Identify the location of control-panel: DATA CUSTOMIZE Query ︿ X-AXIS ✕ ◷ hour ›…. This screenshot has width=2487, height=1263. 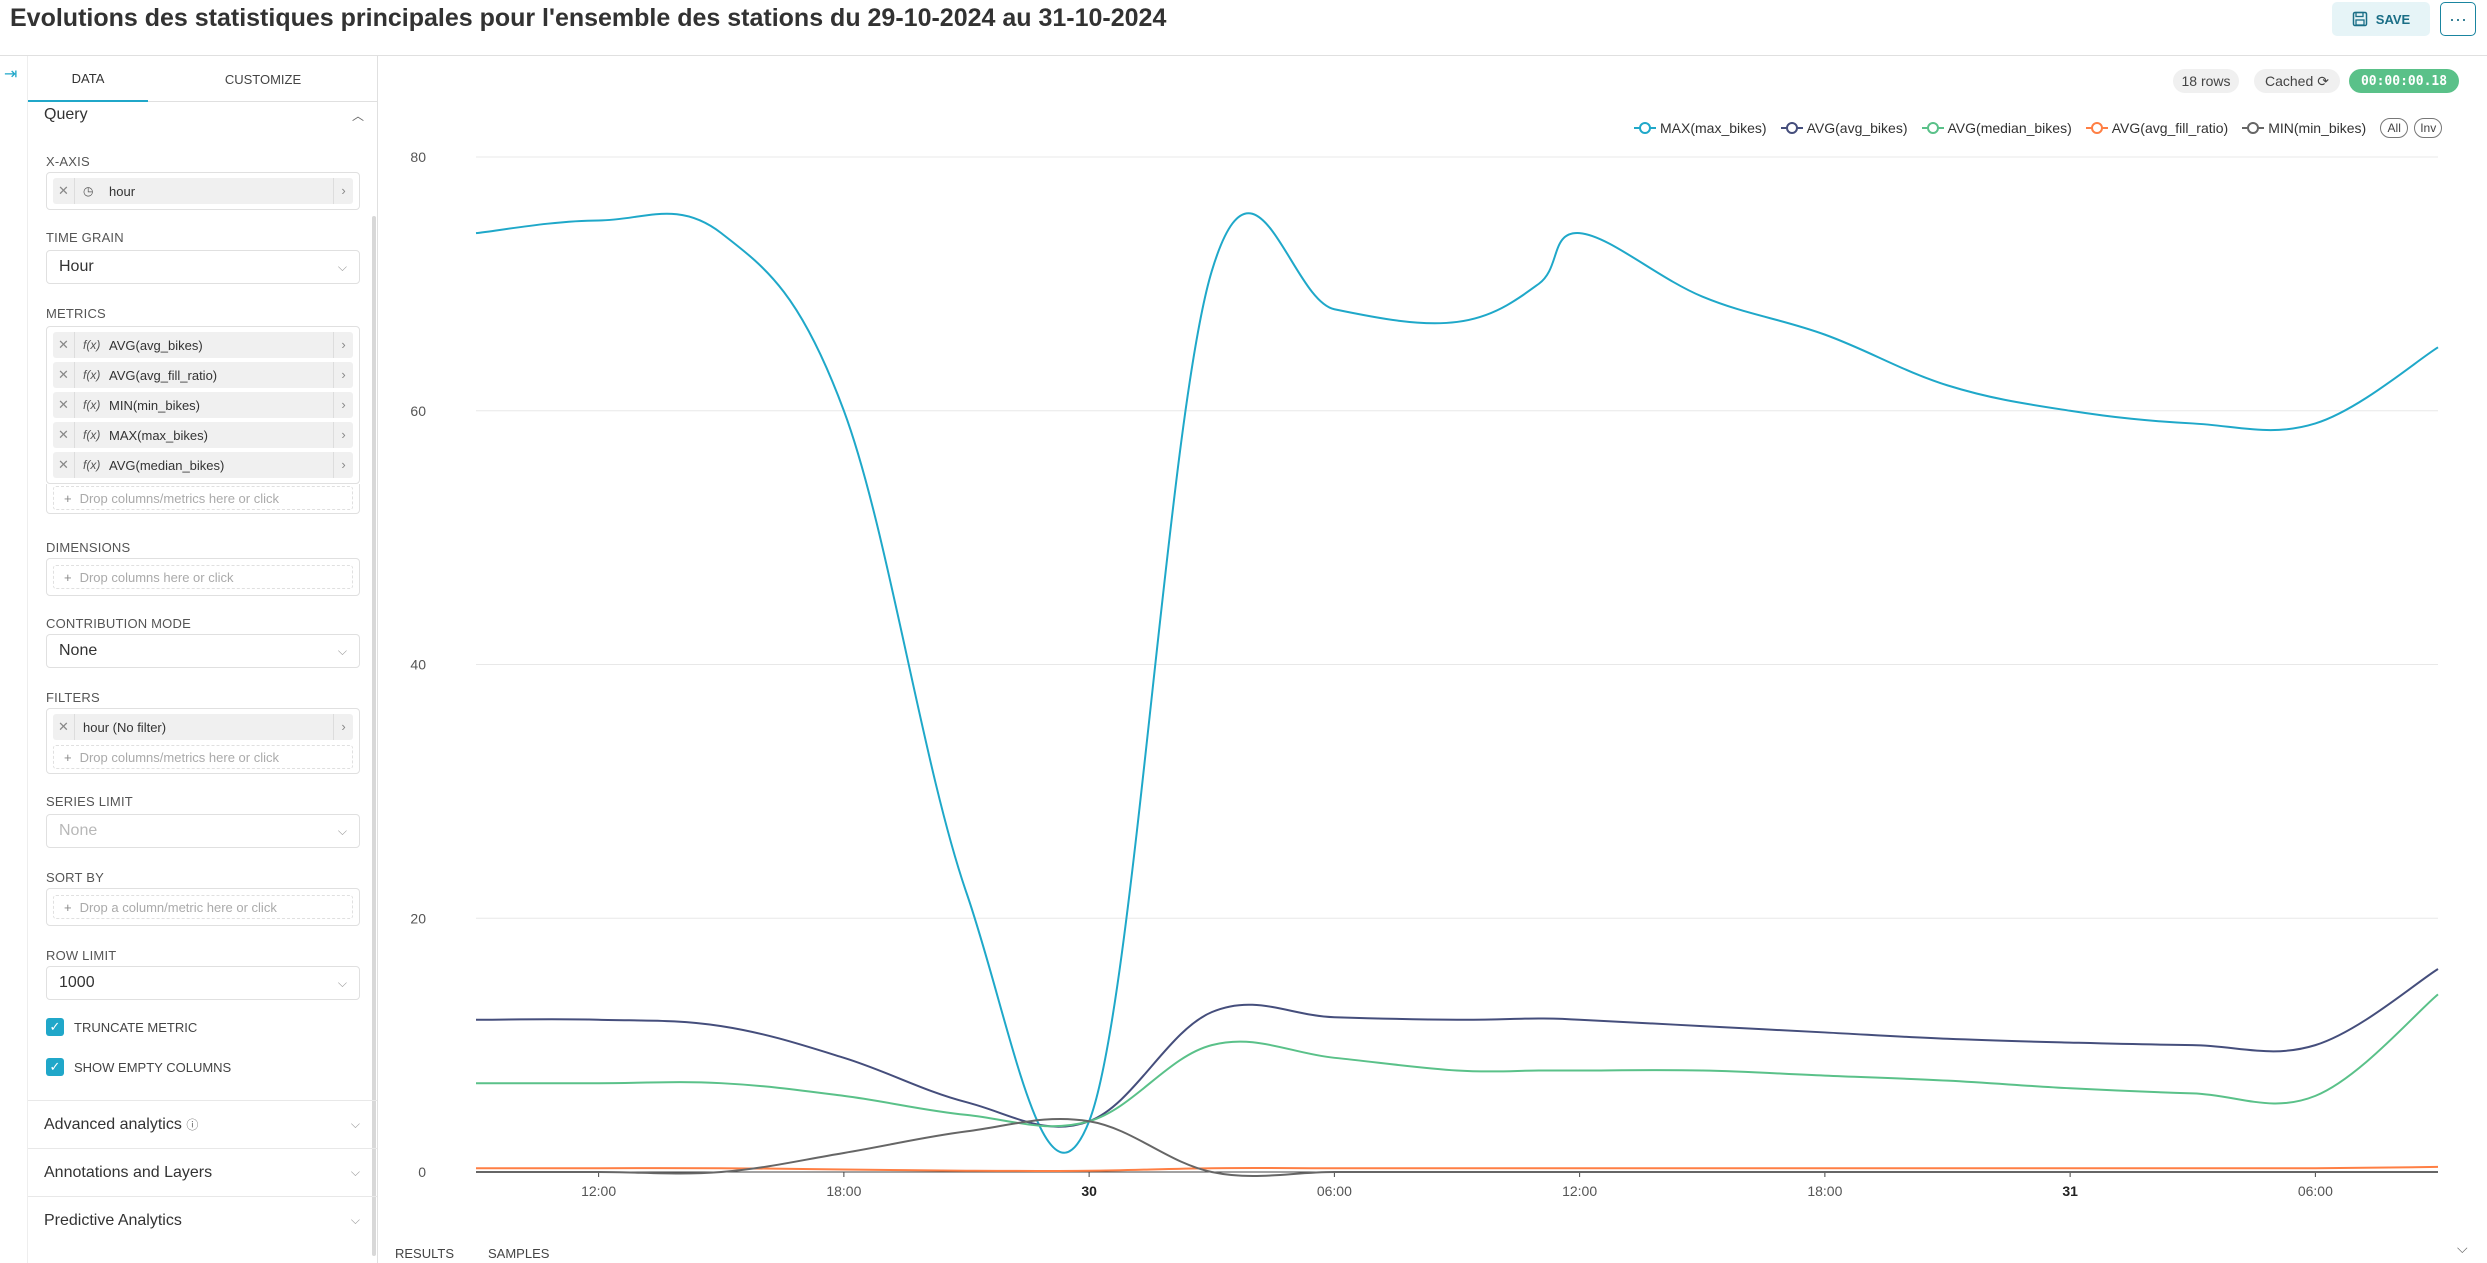
(203, 659).